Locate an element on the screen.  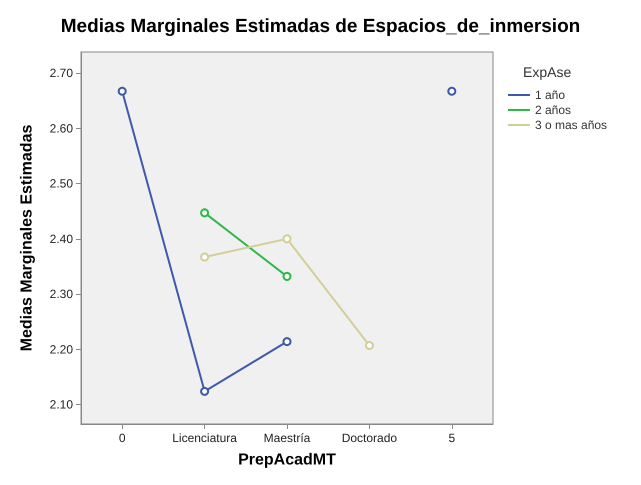
legend-label: 3 o mas años is located at coordinates (571, 125).